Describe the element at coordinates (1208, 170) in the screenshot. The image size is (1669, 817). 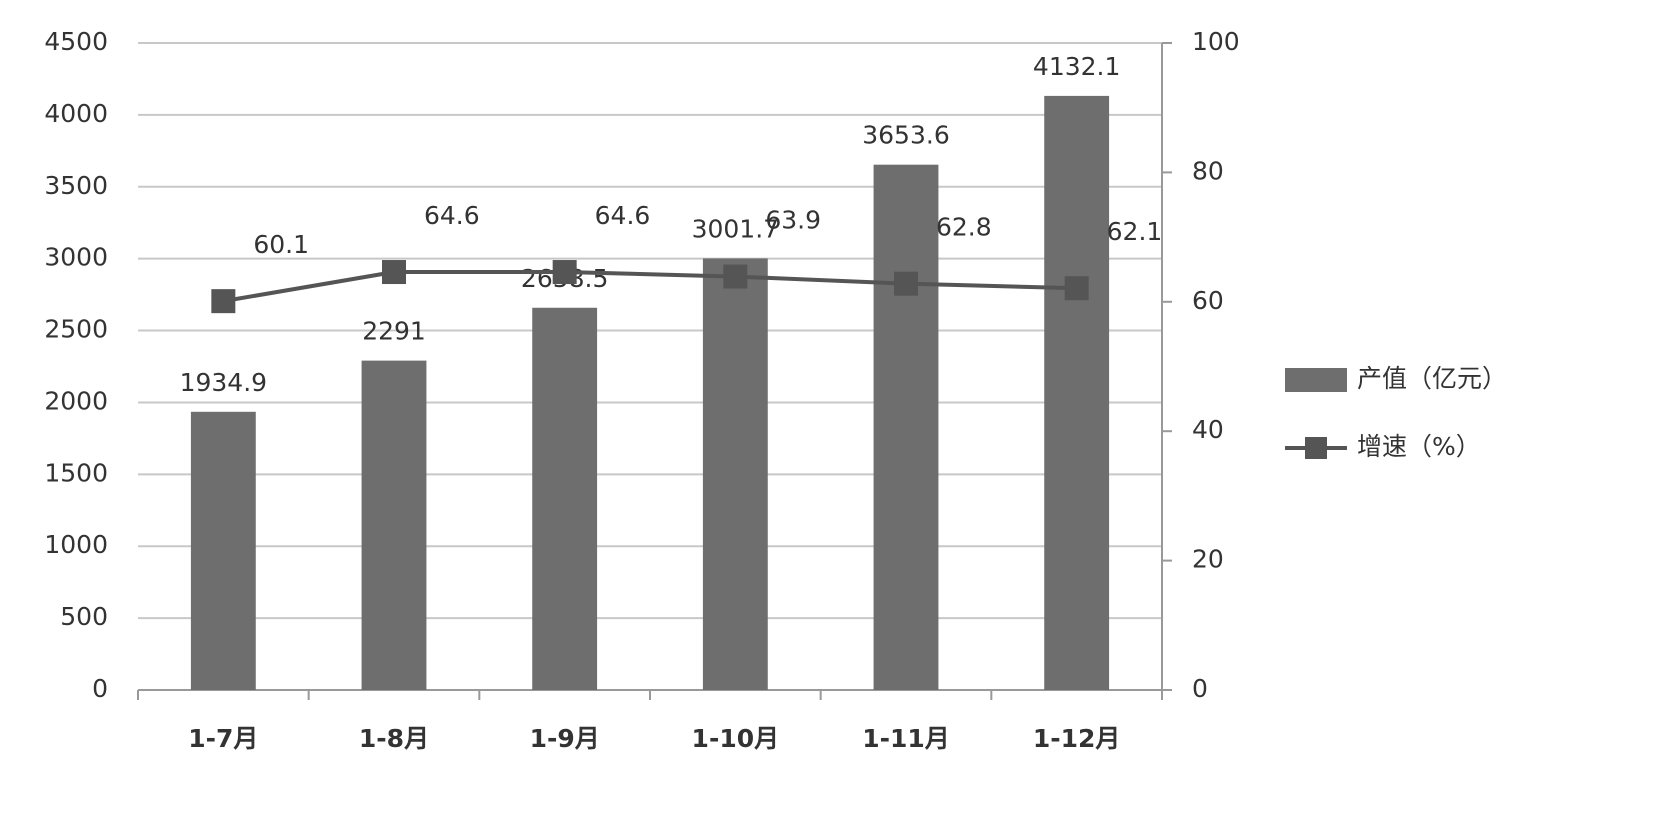
I see `y2-tick-label: 80` at that location.